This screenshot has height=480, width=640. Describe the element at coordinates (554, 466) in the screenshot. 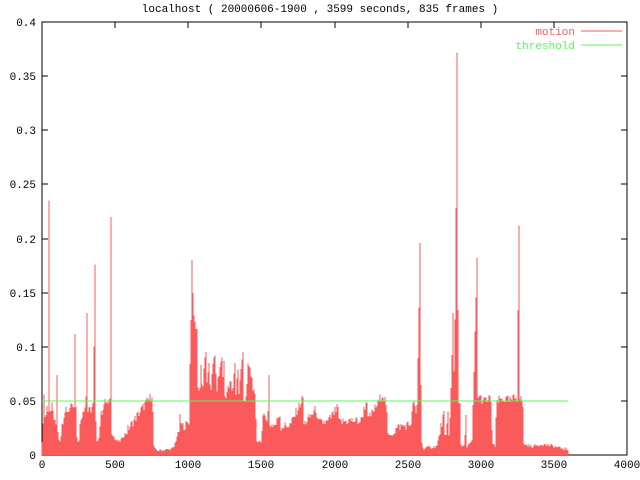

I see `x-tick-label: 3500` at that location.